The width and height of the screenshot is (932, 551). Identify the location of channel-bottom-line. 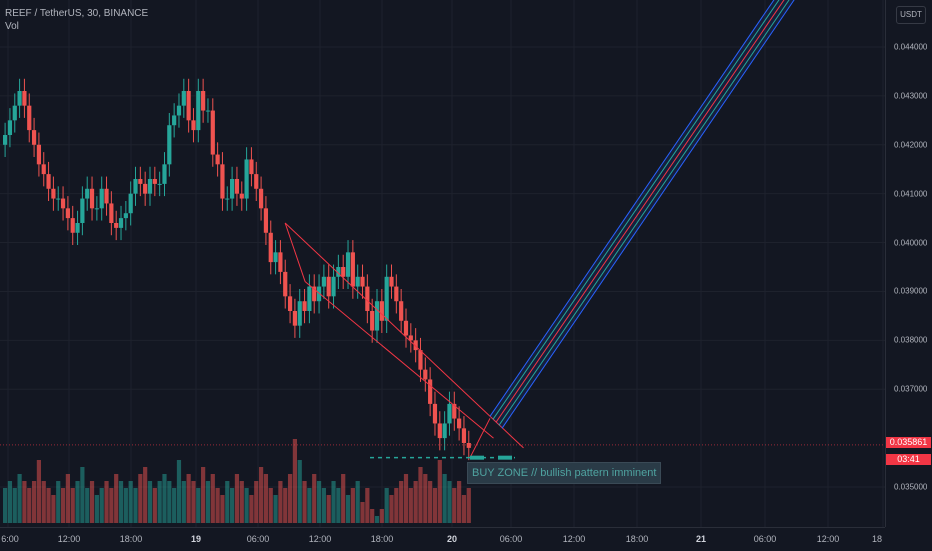
(399, 360).